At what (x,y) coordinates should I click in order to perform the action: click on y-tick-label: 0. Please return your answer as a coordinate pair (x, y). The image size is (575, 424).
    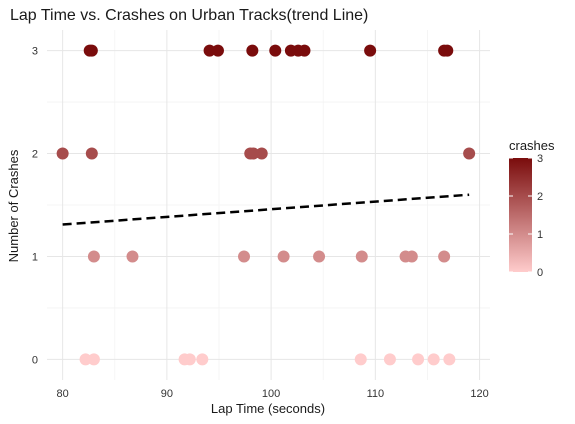
    Looking at the image, I should click on (35, 360).